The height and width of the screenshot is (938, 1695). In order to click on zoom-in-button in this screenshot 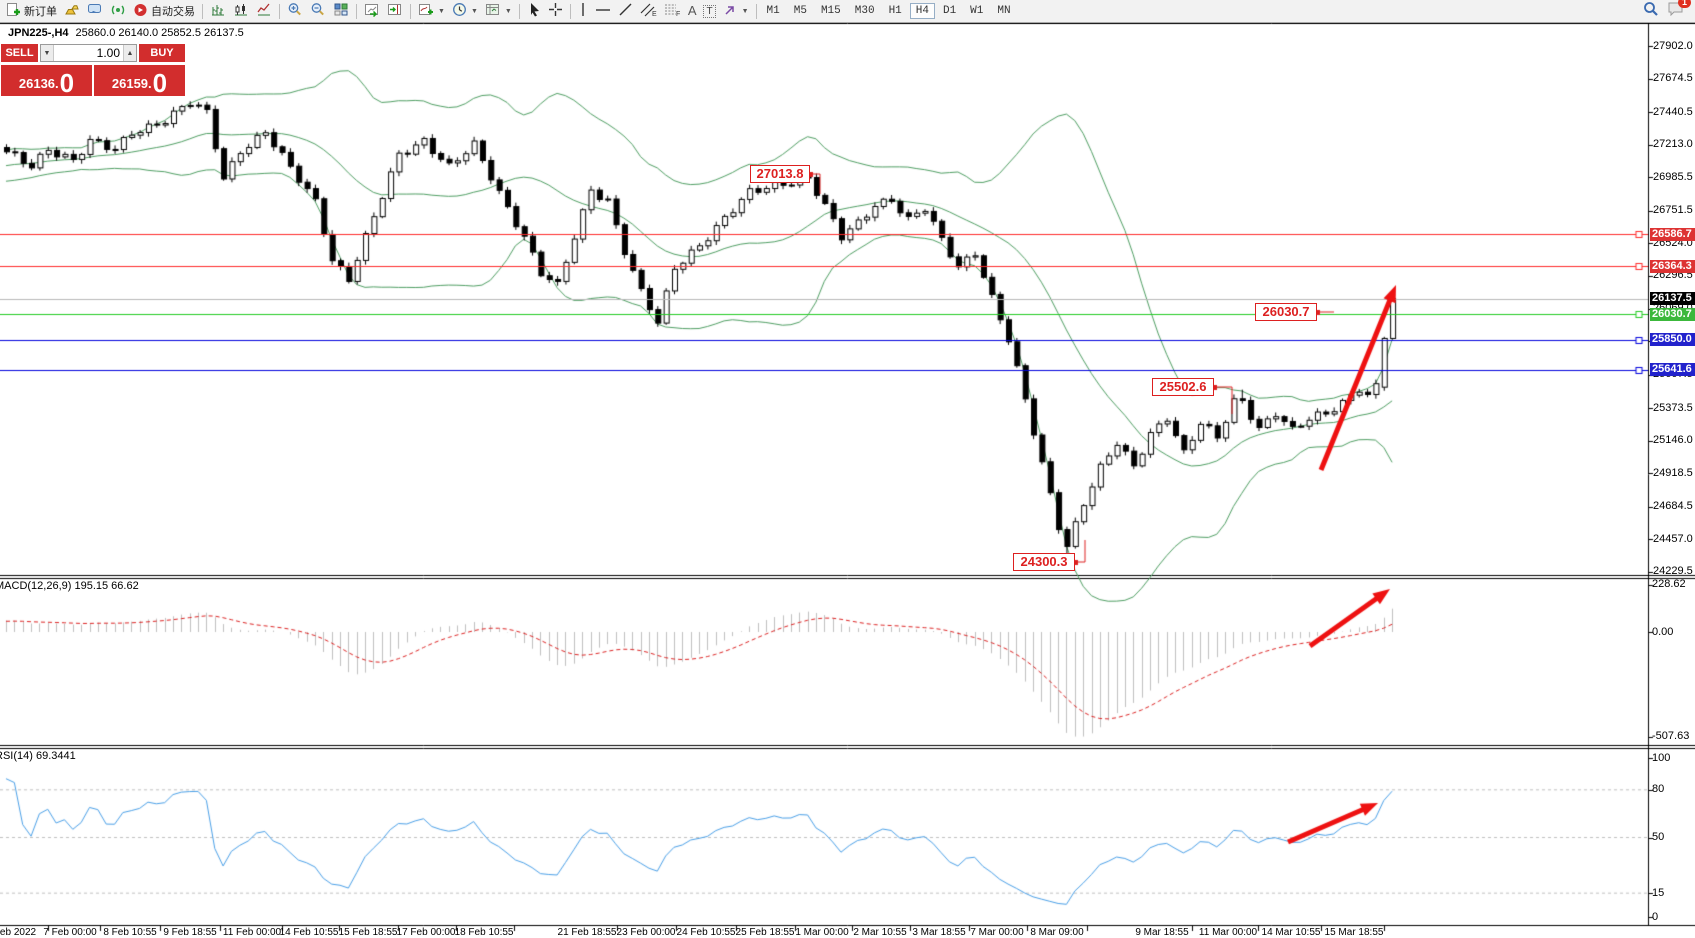, I will do `click(295, 11)`.